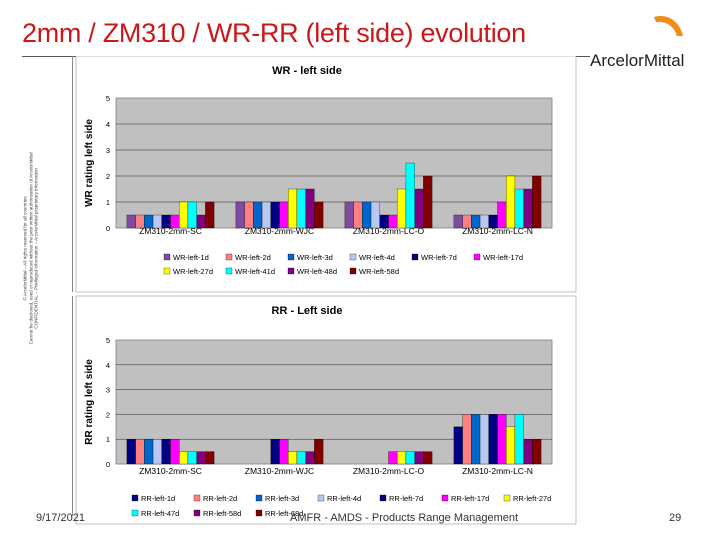 Image resolution: width=720 pixels, height=540 pixels. Describe the element at coordinates (307, 311) in the screenshot. I see `chart-title: RR - Left side` at that location.